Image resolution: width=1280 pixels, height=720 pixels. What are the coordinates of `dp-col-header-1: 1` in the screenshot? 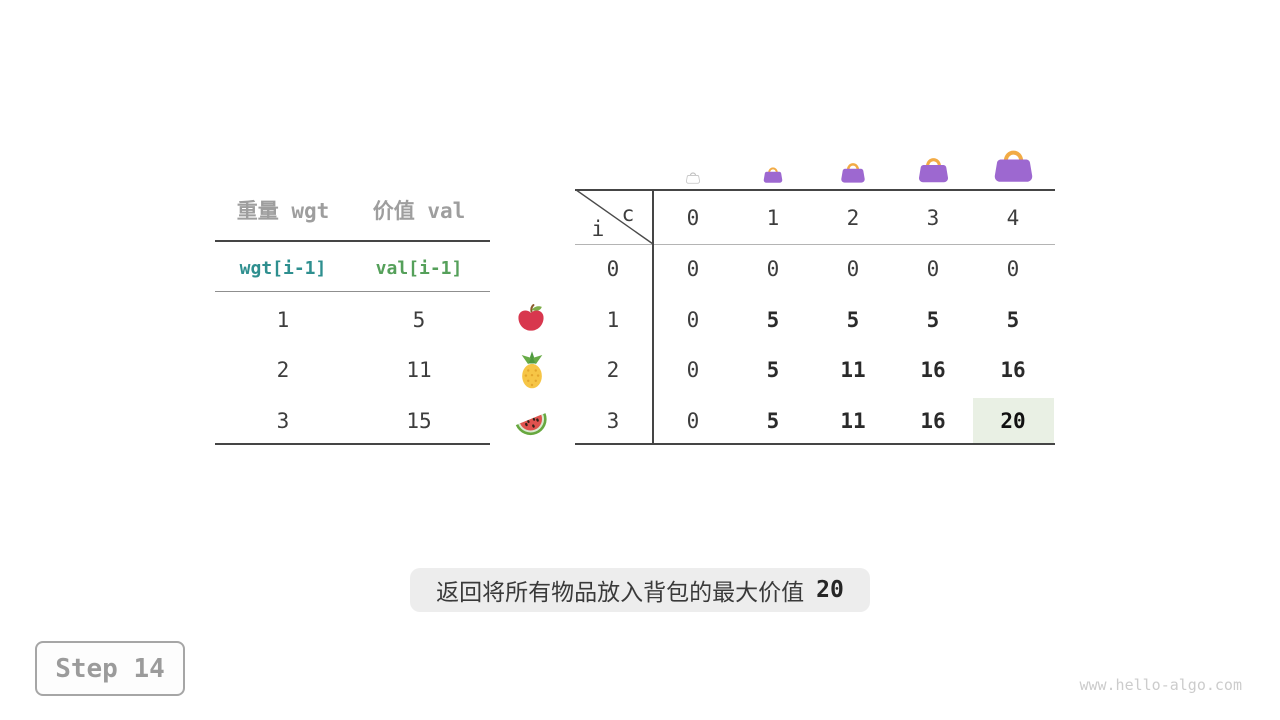 It's located at (773, 218).